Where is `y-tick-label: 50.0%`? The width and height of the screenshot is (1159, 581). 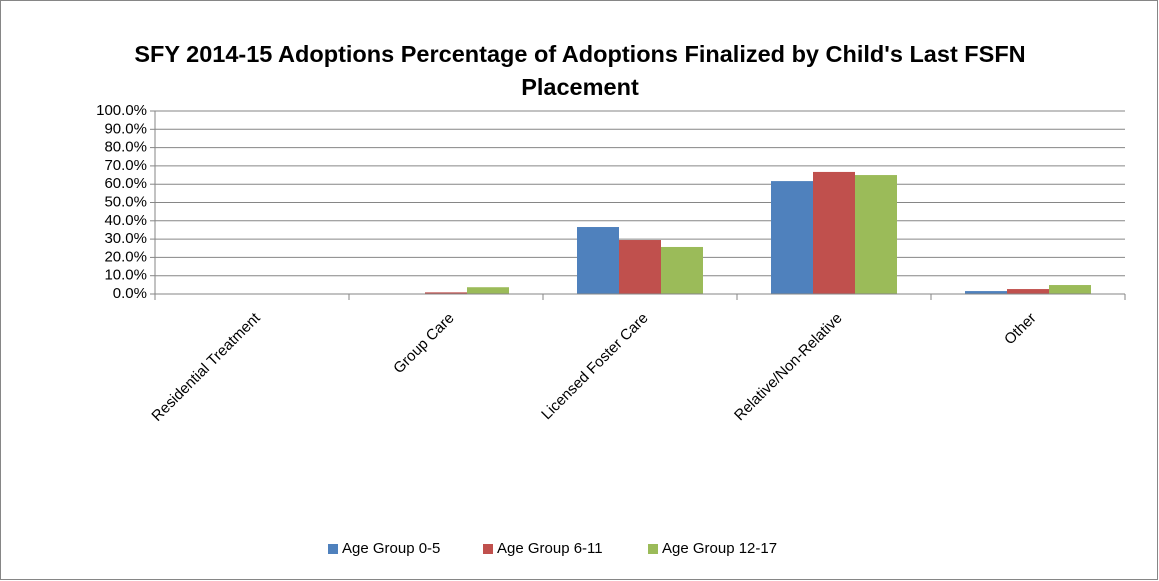
y-tick-label: 50.0% is located at coordinates (125, 201).